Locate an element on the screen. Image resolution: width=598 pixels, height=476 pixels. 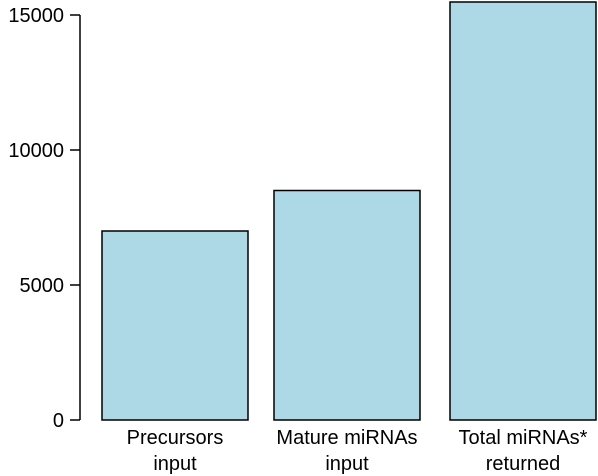
x-category-label: returned is located at coordinates (523, 464).